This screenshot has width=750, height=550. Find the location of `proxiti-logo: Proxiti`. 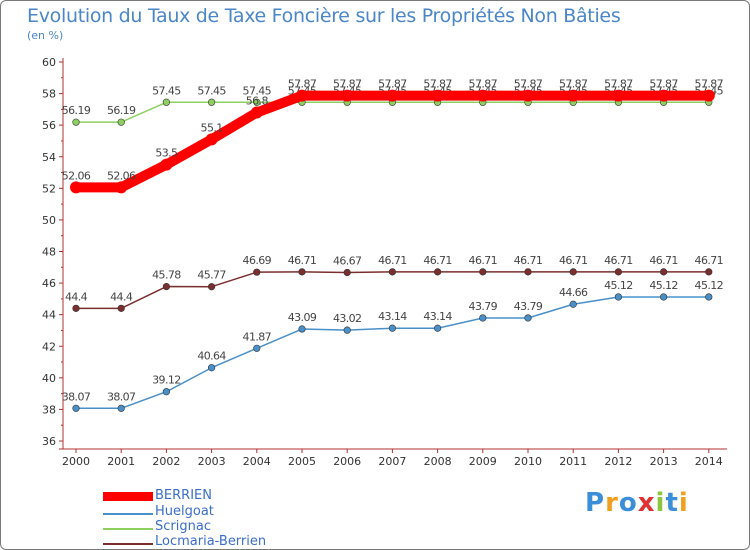

proxiti-logo: Proxiti is located at coordinates (637, 503).